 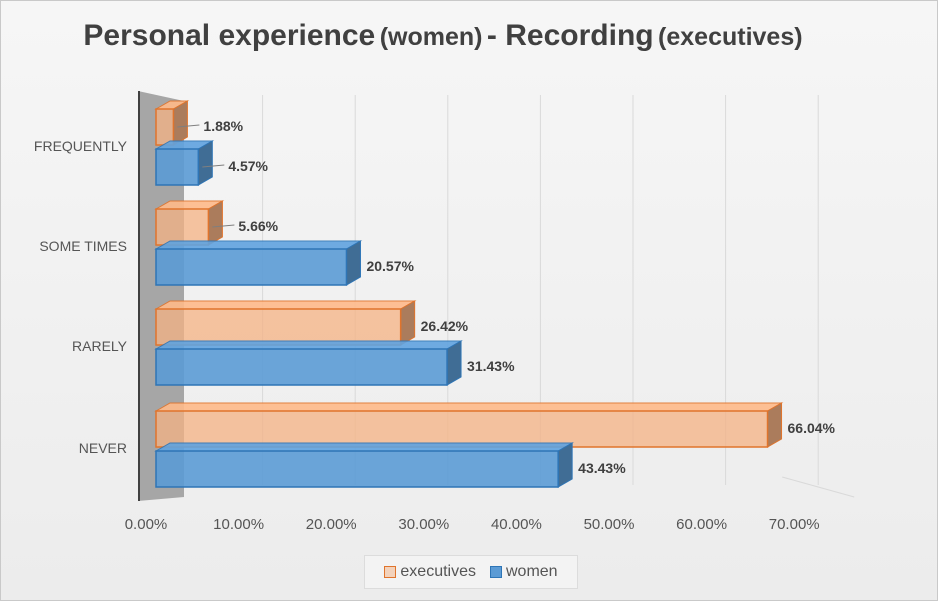 I want to click on bar-women-never, so click(x=364, y=465).